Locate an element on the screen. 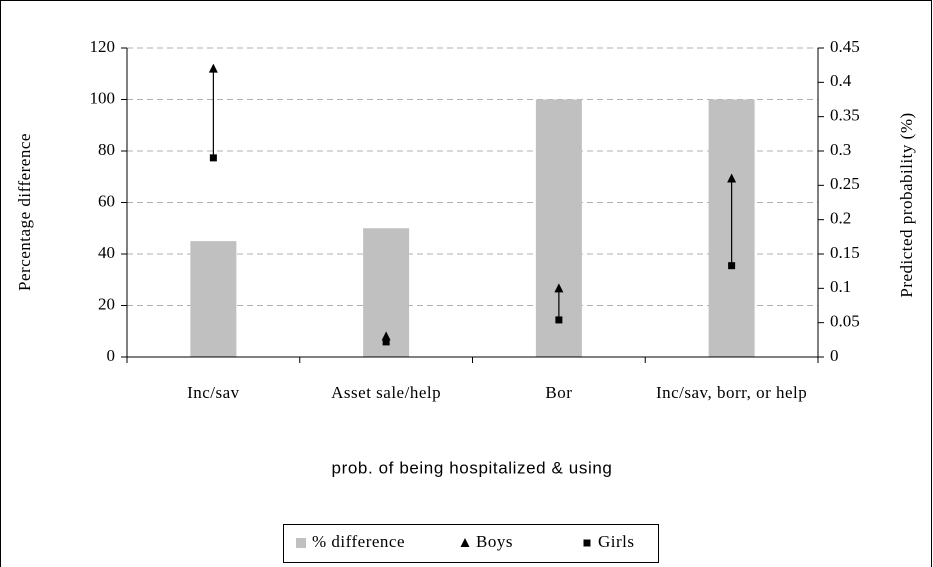 The image size is (933, 567). x-tick-label: Inc/sav is located at coordinates (213, 392).